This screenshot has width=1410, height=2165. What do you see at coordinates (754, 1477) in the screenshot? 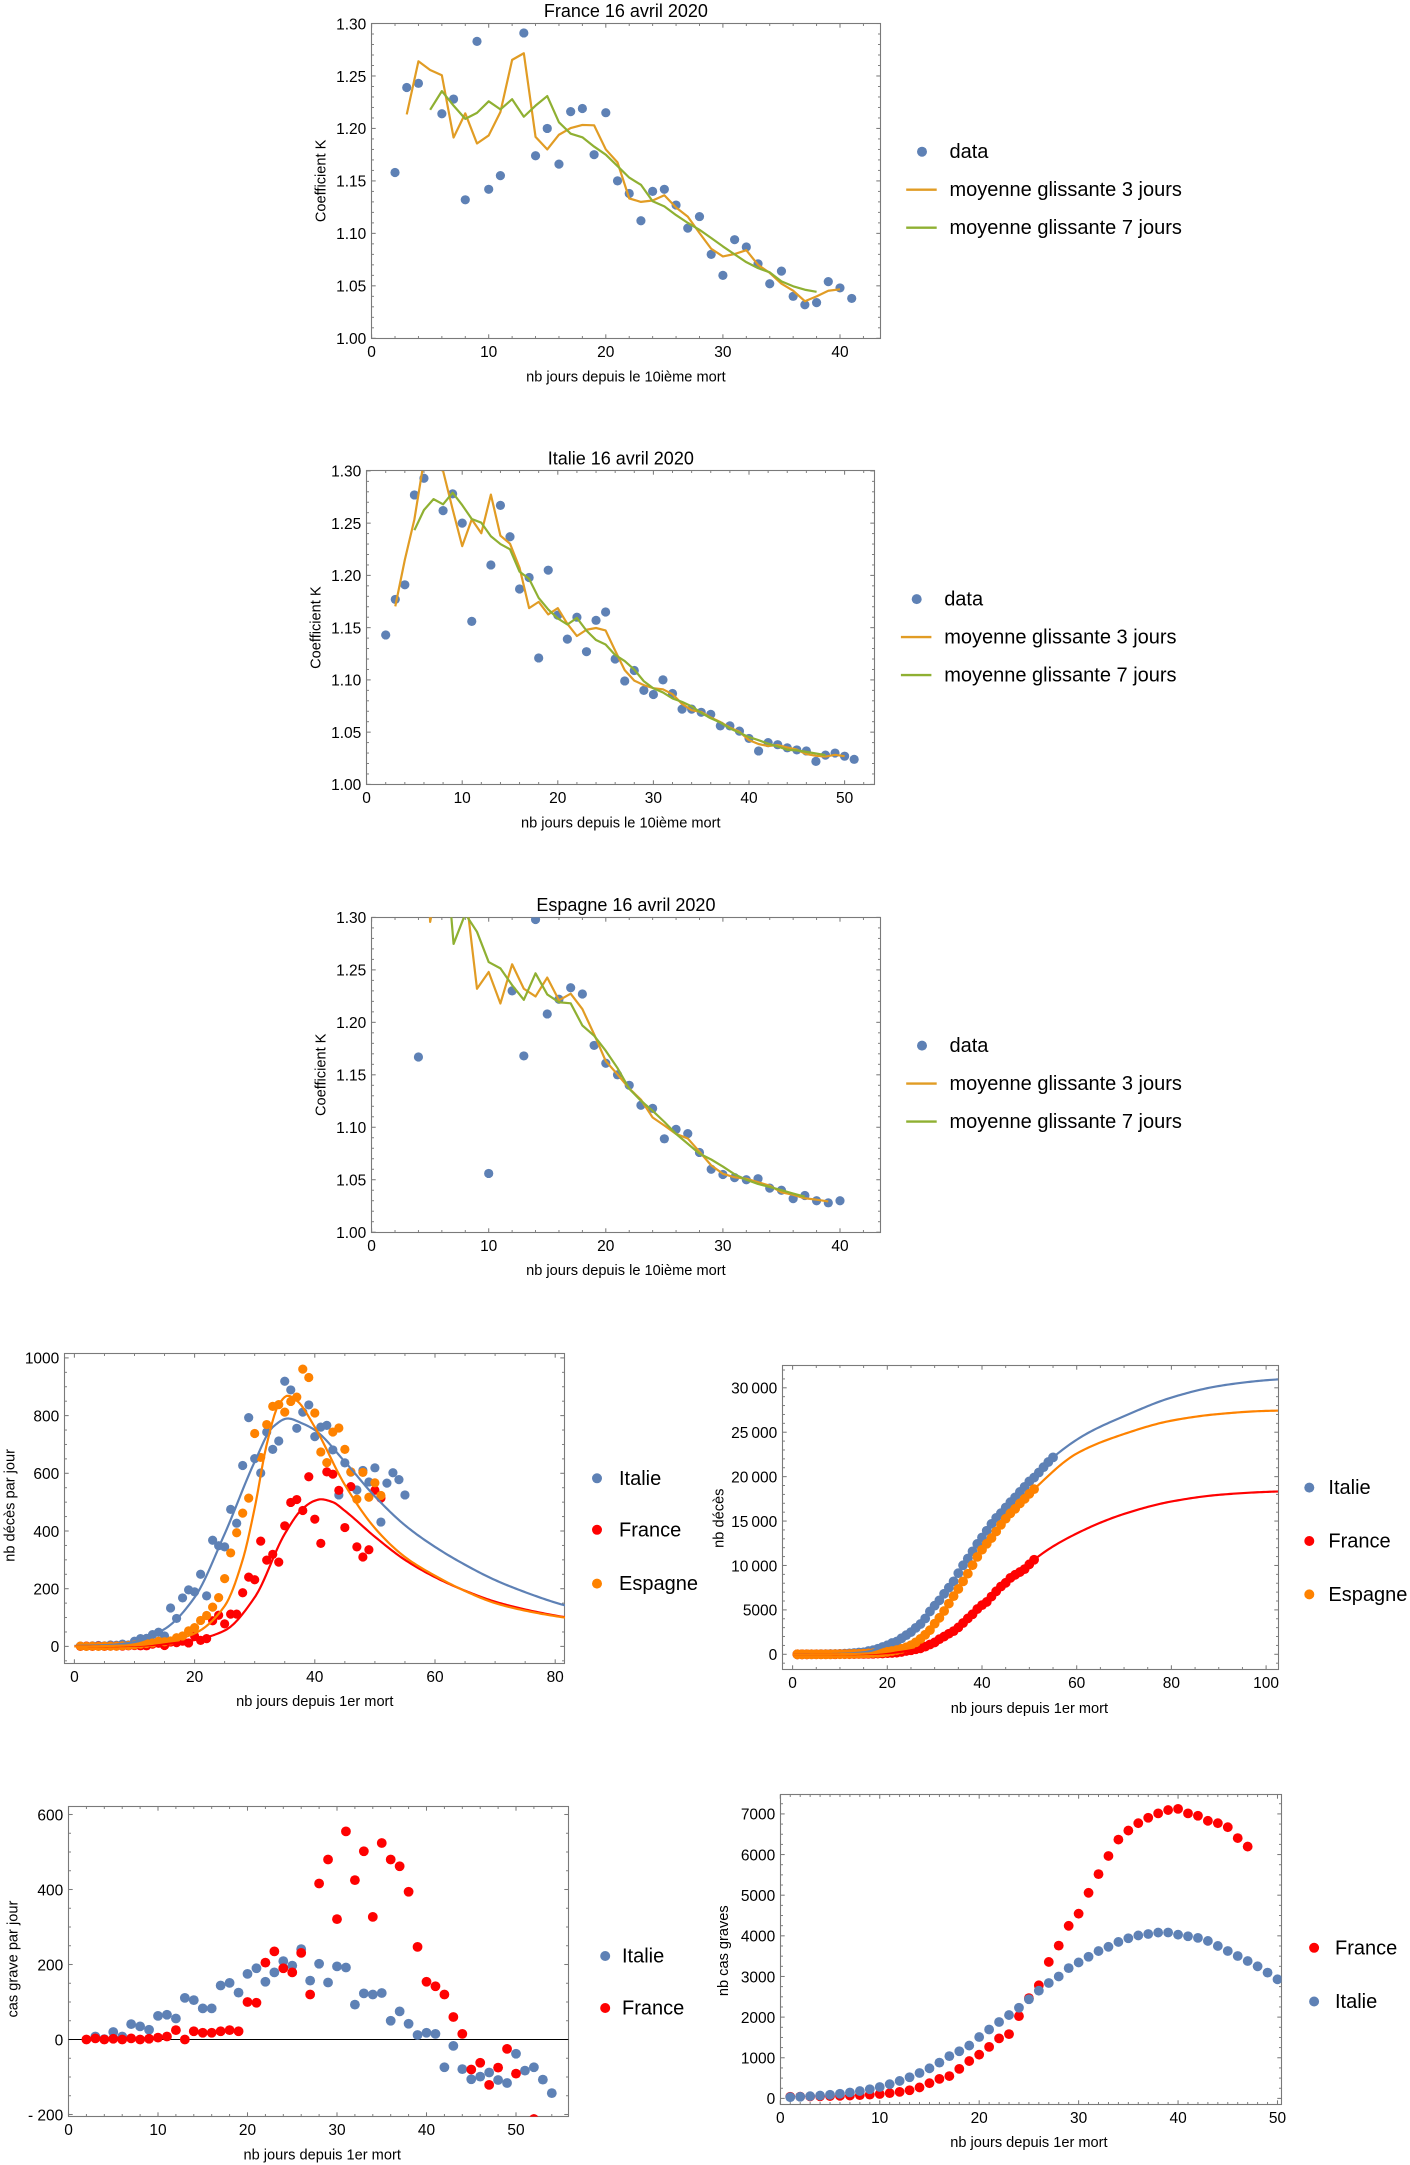
I see `svg-text: 20 000` at bounding box center [754, 1477].